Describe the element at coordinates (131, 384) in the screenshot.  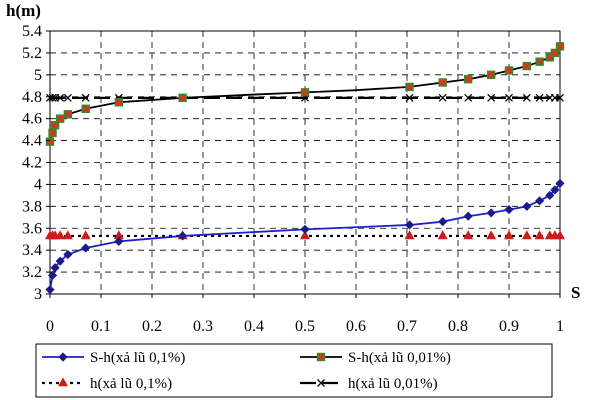
I see `legend-label: h(xả lũ 0,1%)` at that location.